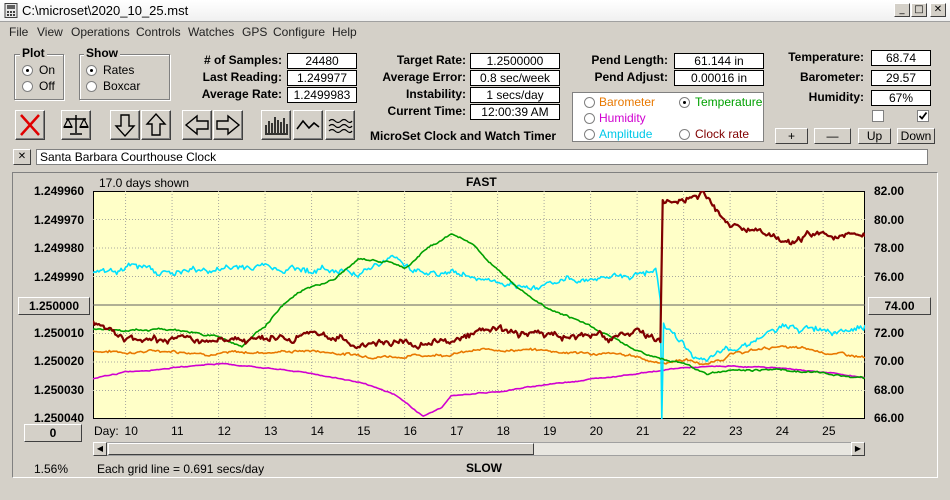 The image size is (950, 500). Describe the element at coordinates (916, 136) in the screenshot. I see `scale-down-button: Down` at that location.